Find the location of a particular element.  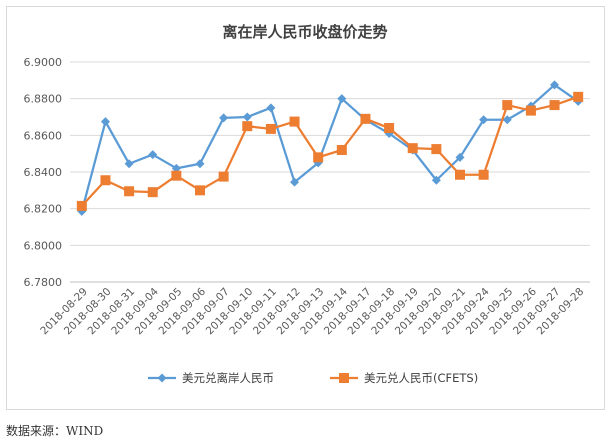

y-tick-label: 6.8200 is located at coordinates (43, 209).